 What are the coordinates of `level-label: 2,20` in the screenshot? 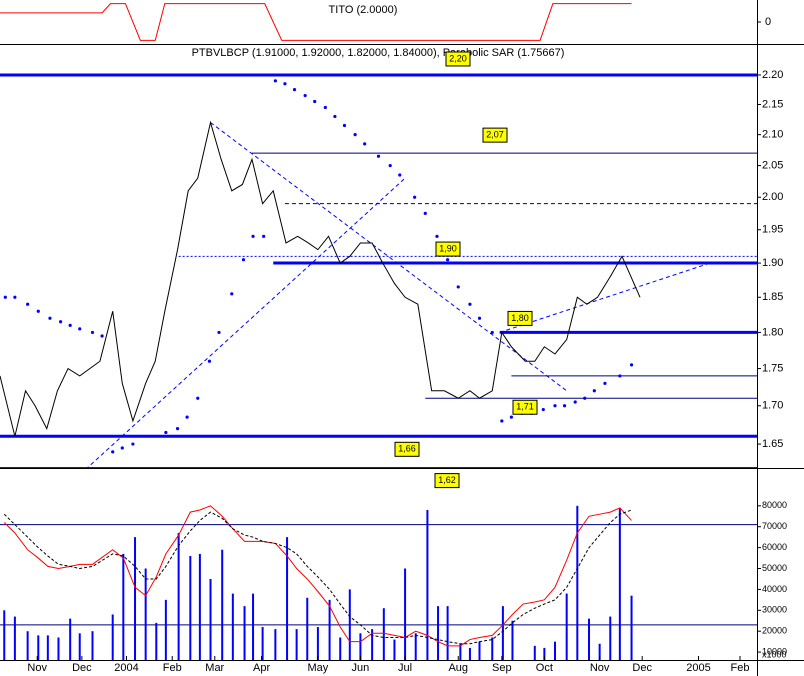 It's located at (458, 58).